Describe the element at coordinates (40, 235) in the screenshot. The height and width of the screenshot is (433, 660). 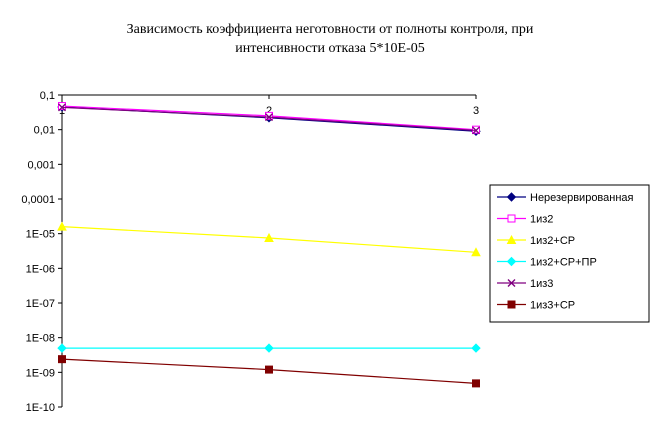
I see `y-tick-label: 1E-05` at that location.